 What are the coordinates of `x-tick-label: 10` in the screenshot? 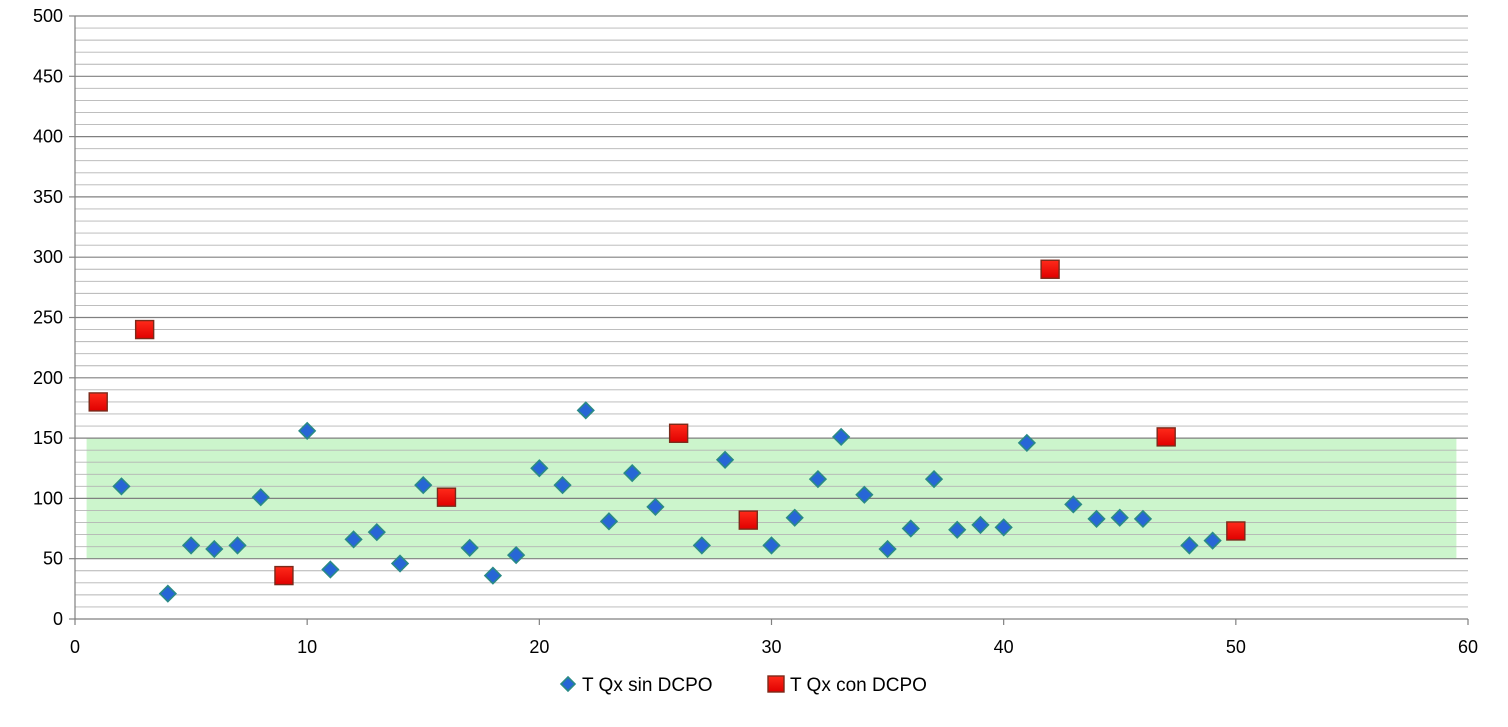 It's located at (307, 647).